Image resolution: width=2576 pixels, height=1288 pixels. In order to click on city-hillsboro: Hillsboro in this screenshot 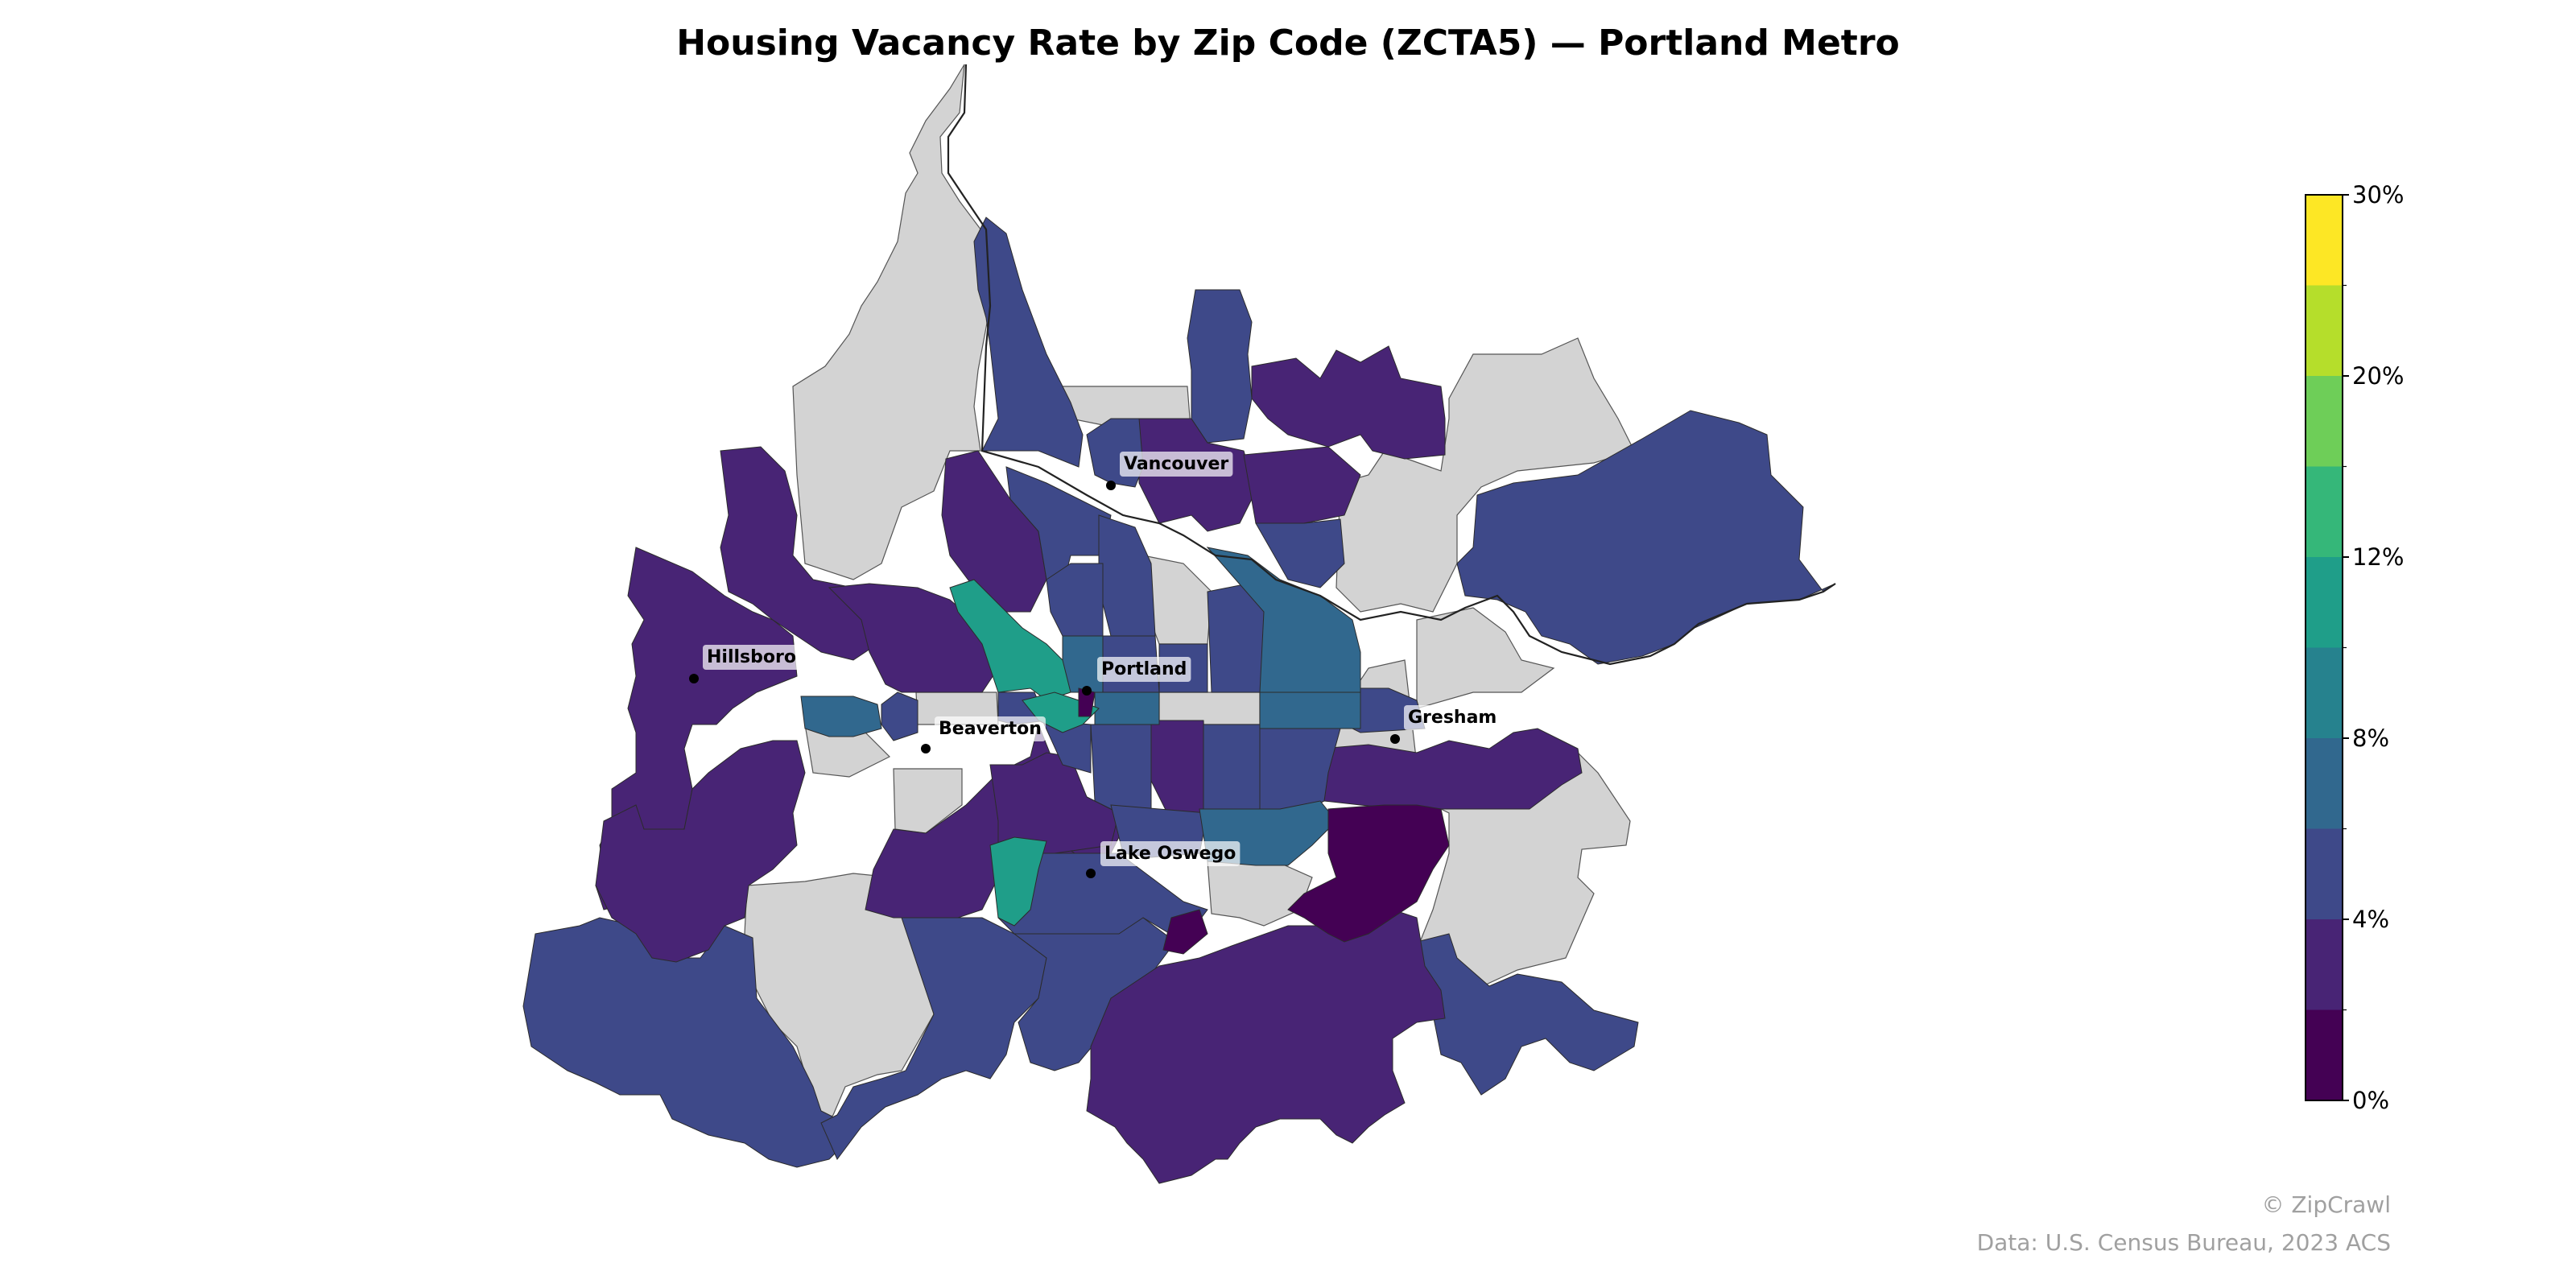, I will do `click(744, 664)`.